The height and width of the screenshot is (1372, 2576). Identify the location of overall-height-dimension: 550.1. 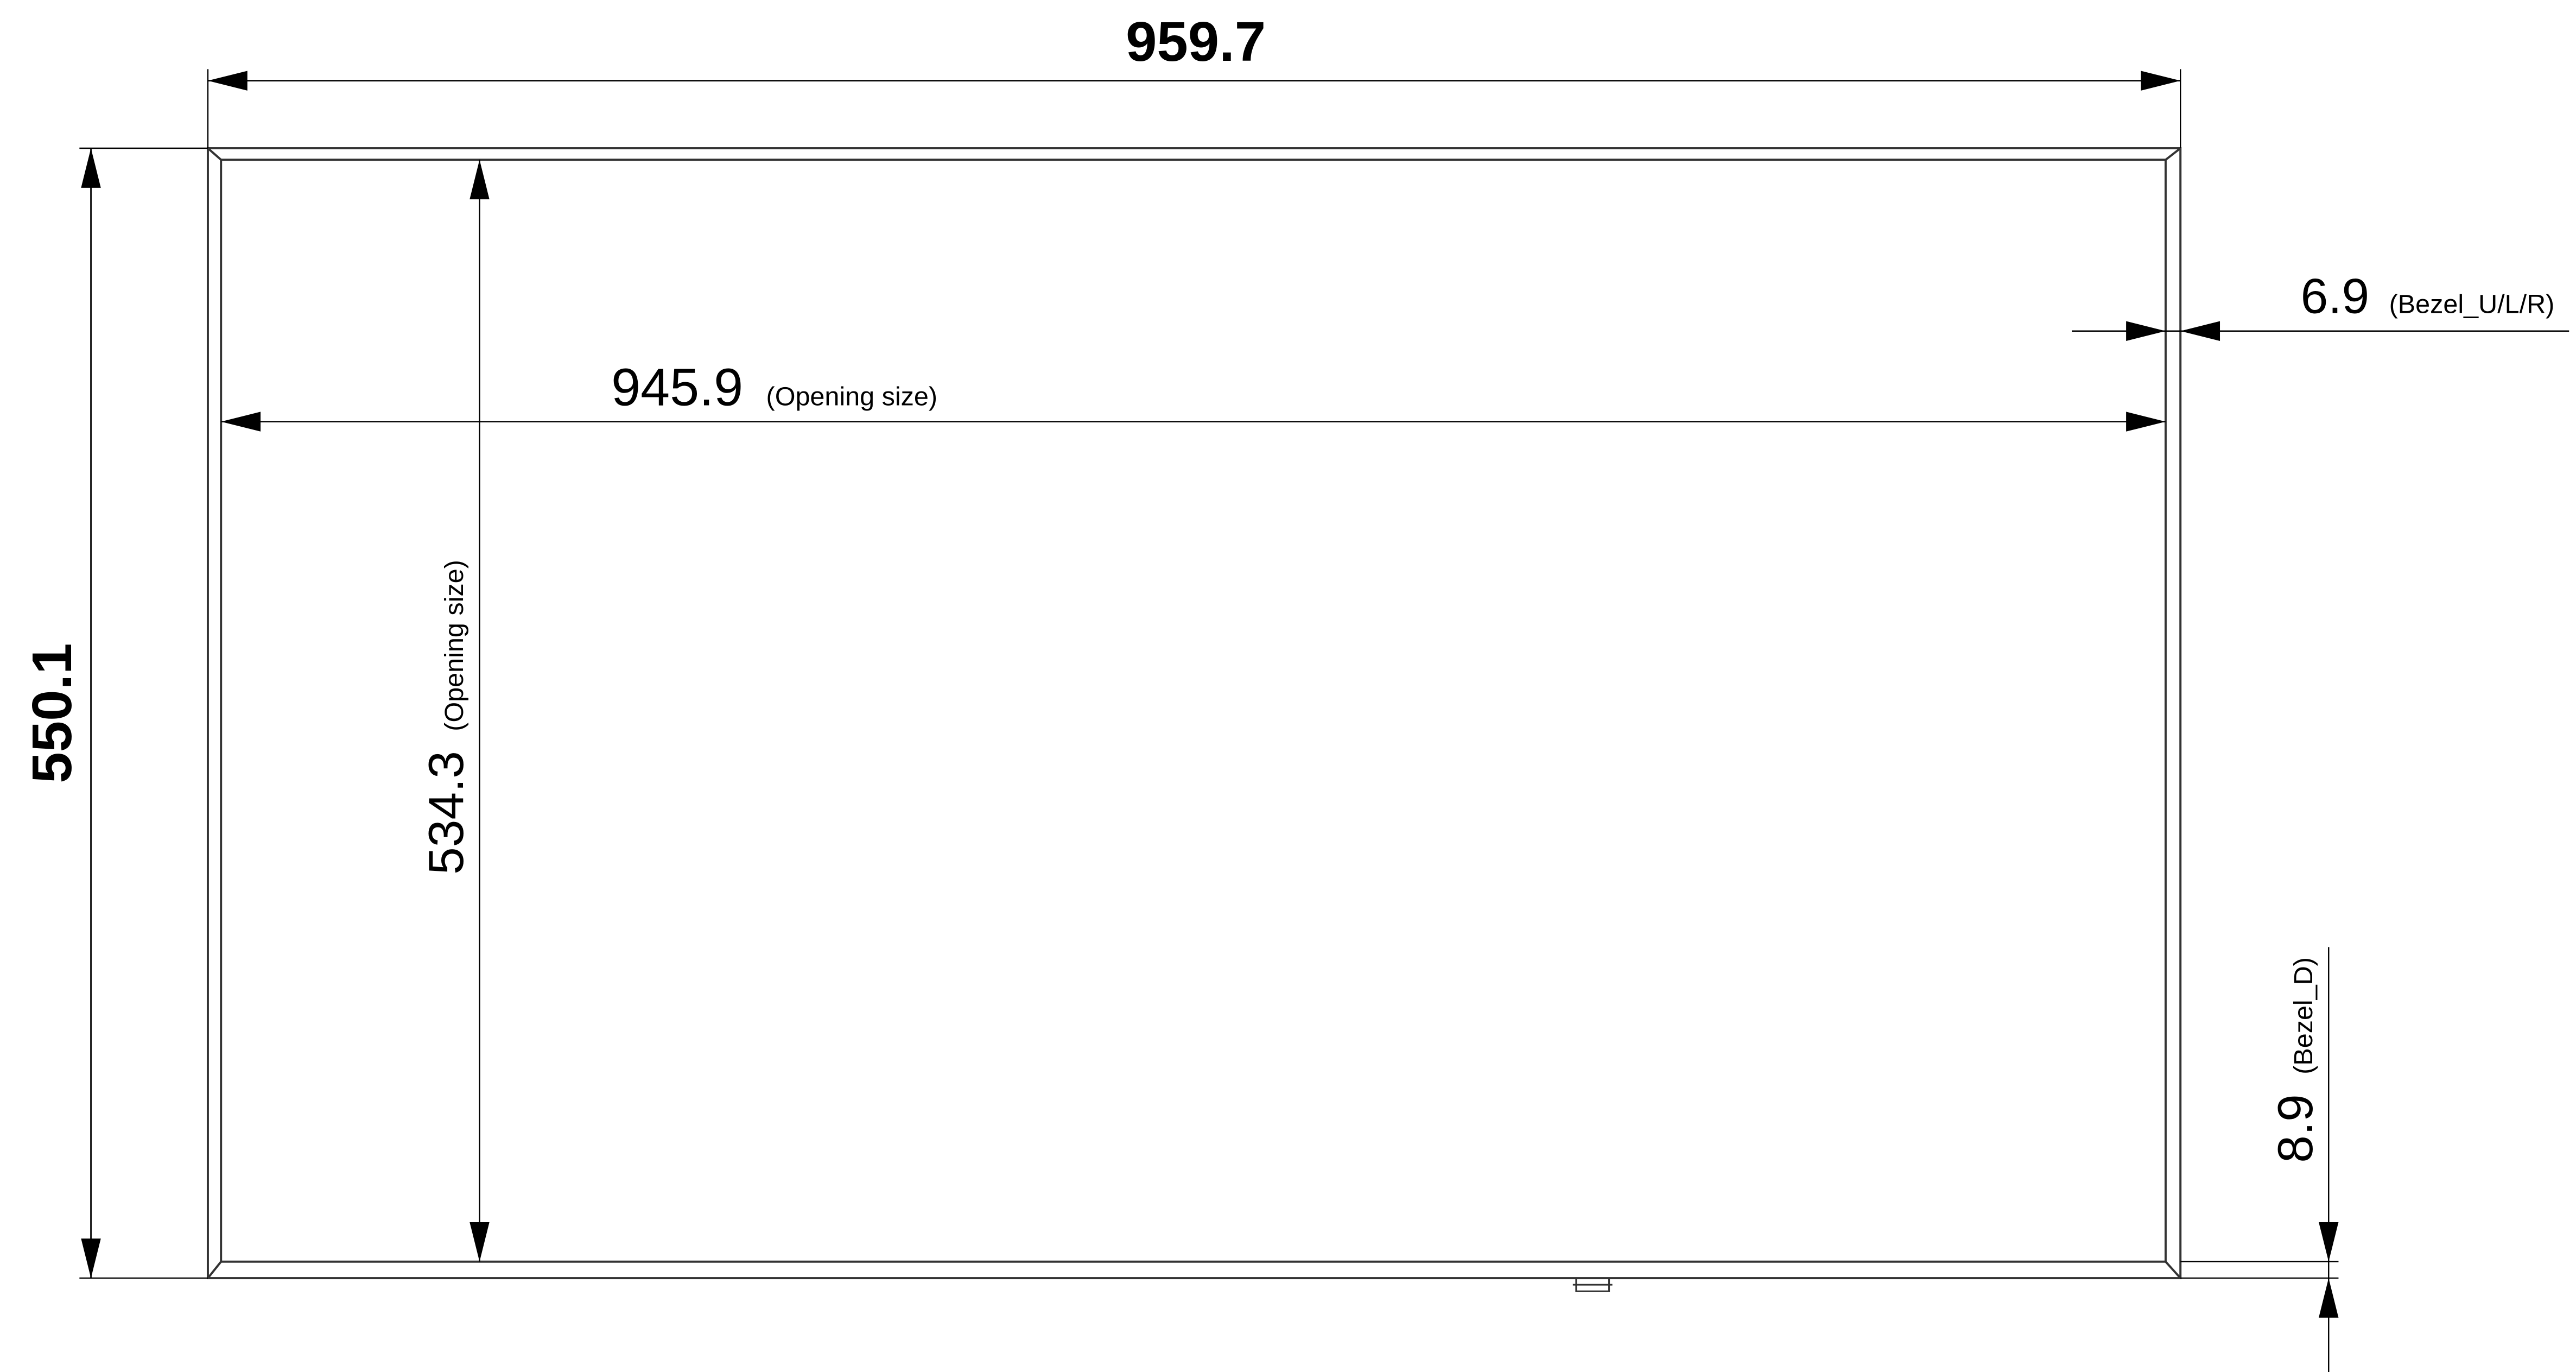
(61, 714).